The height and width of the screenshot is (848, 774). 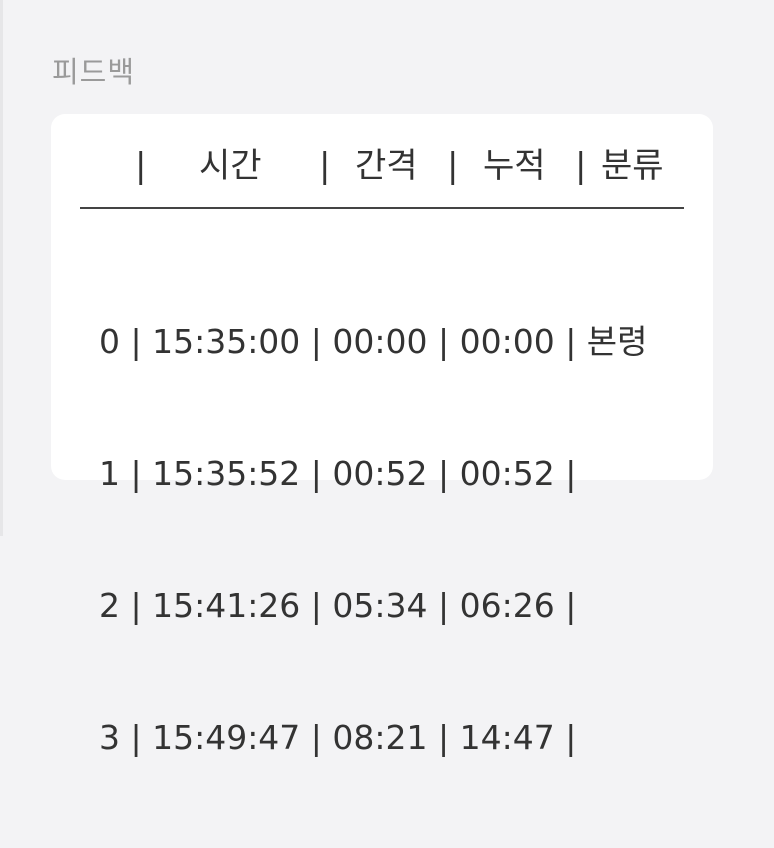 I want to click on header-cumulative: 누적, so click(x=514, y=166).